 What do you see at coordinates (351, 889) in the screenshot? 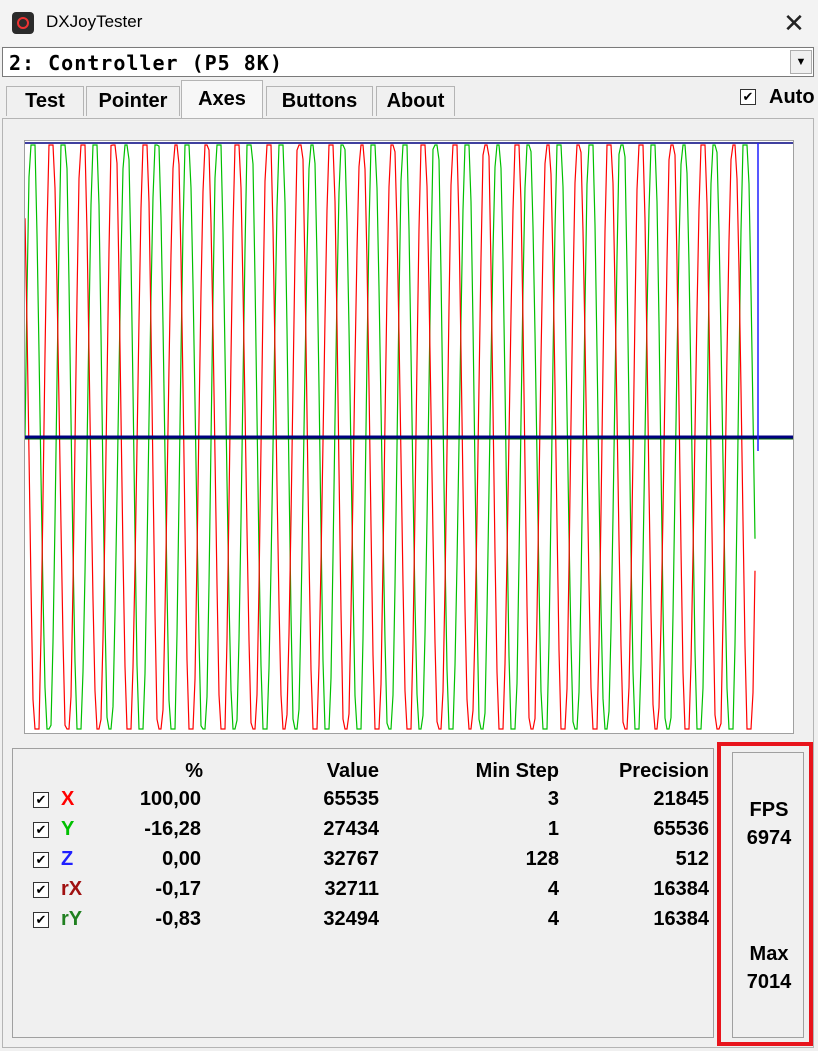
I see `axis-value: 32711` at bounding box center [351, 889].